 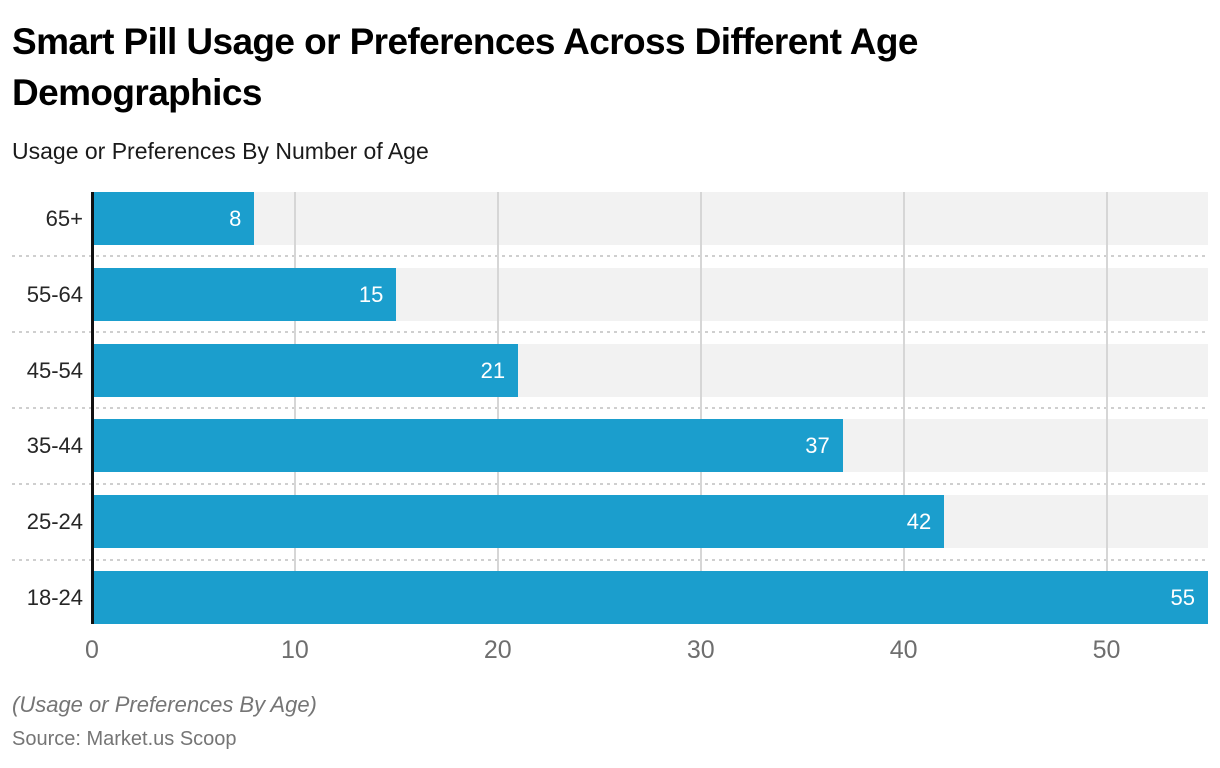 I want to click on x-tick-label: 50, so click(x=1106, y=650).